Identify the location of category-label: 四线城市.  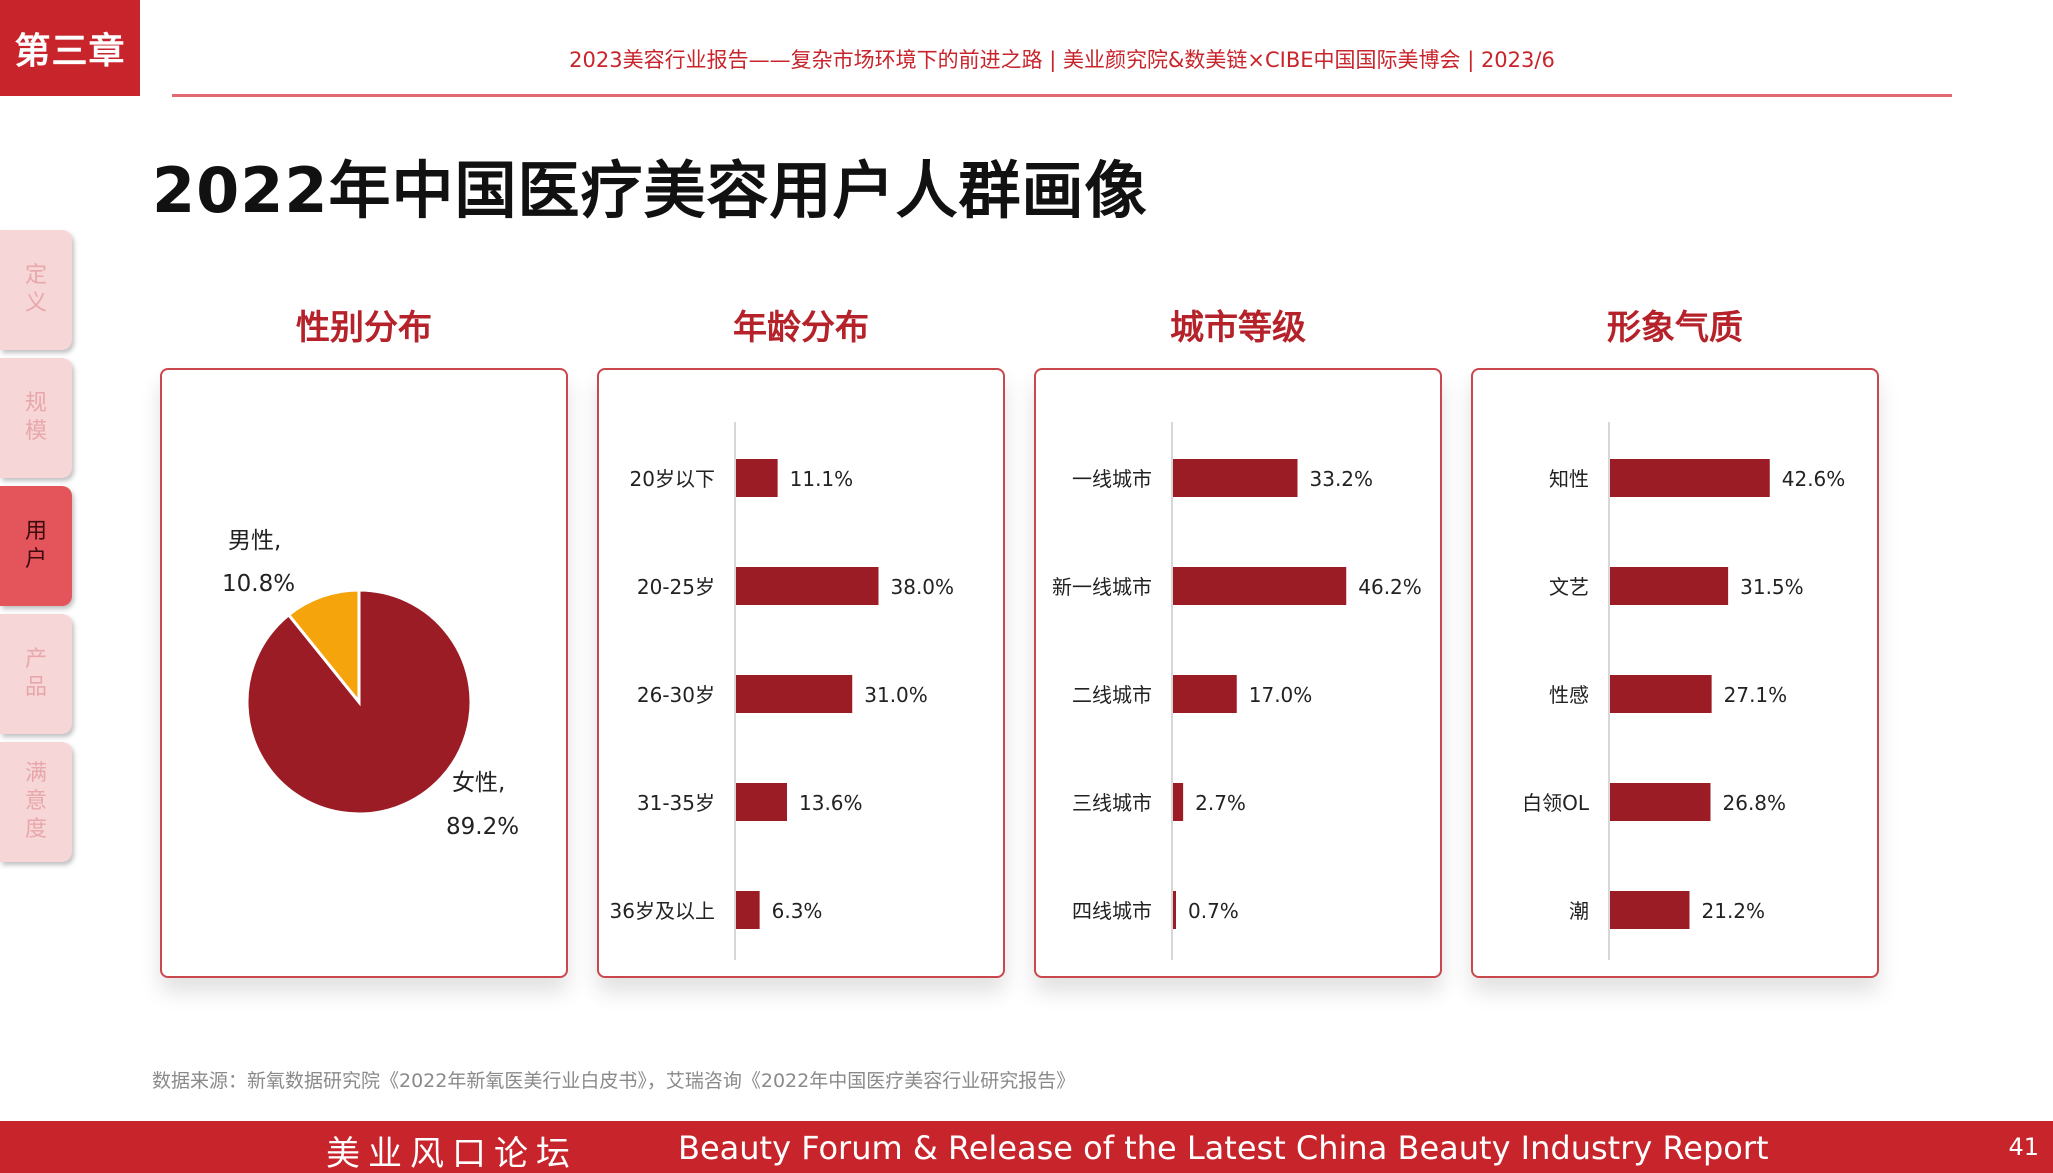
(1112, 911).